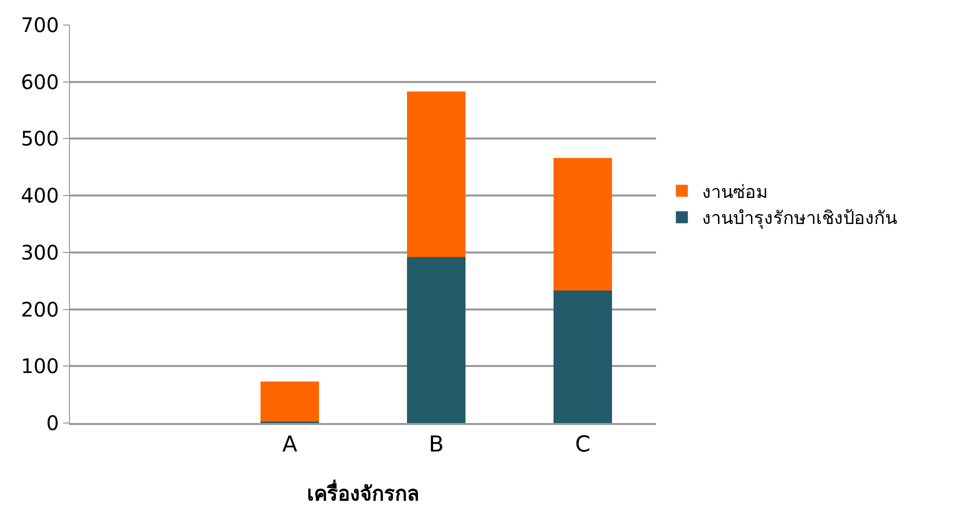 This screenshot has height=513, width=966. Describe the element at coordinates (799, 219) in the screenshot. I see `legend-label: งานบำรุงรักษาเชิงป้องกัน` at that location.